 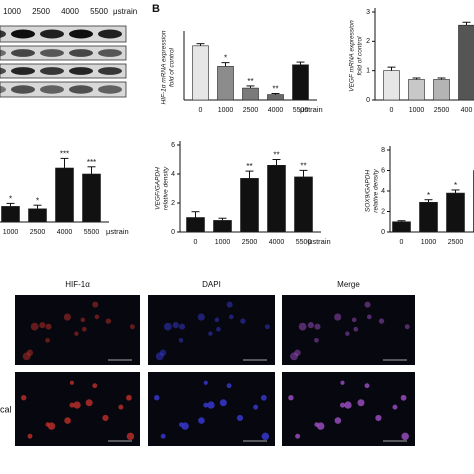 I want to click on lane-unit: μstrain, so click(x=125, y=11).